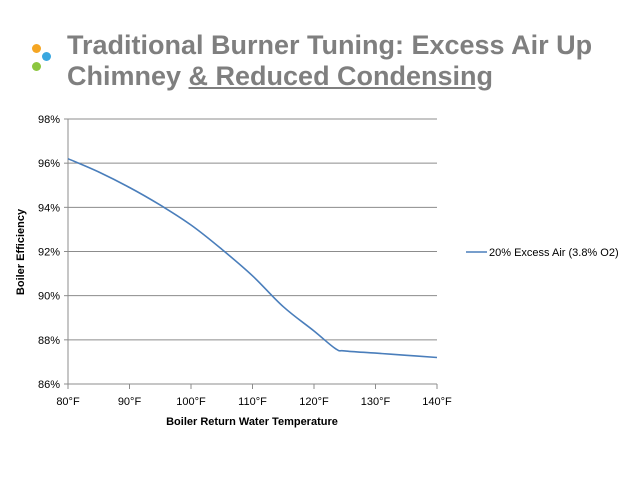 The image size is (638, 479). I want to click on y-tick-label: 94%, so click(49, 208).